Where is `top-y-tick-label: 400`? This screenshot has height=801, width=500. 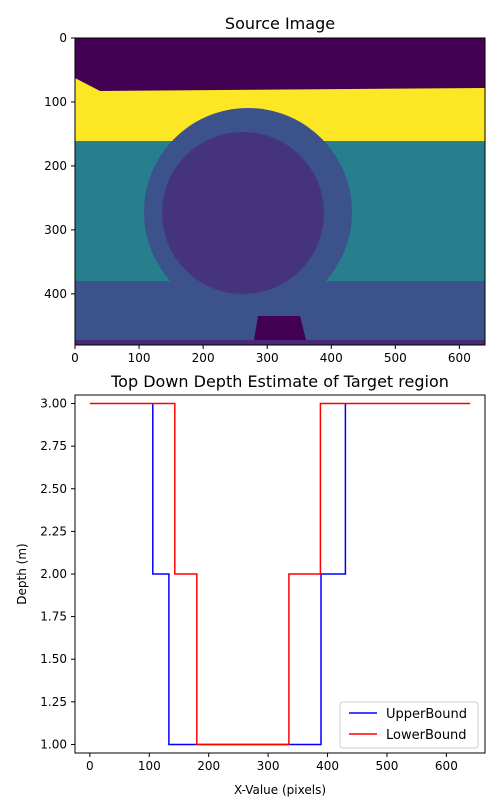 top-y-tick-label: 400 is located at coordinates (55, 294).